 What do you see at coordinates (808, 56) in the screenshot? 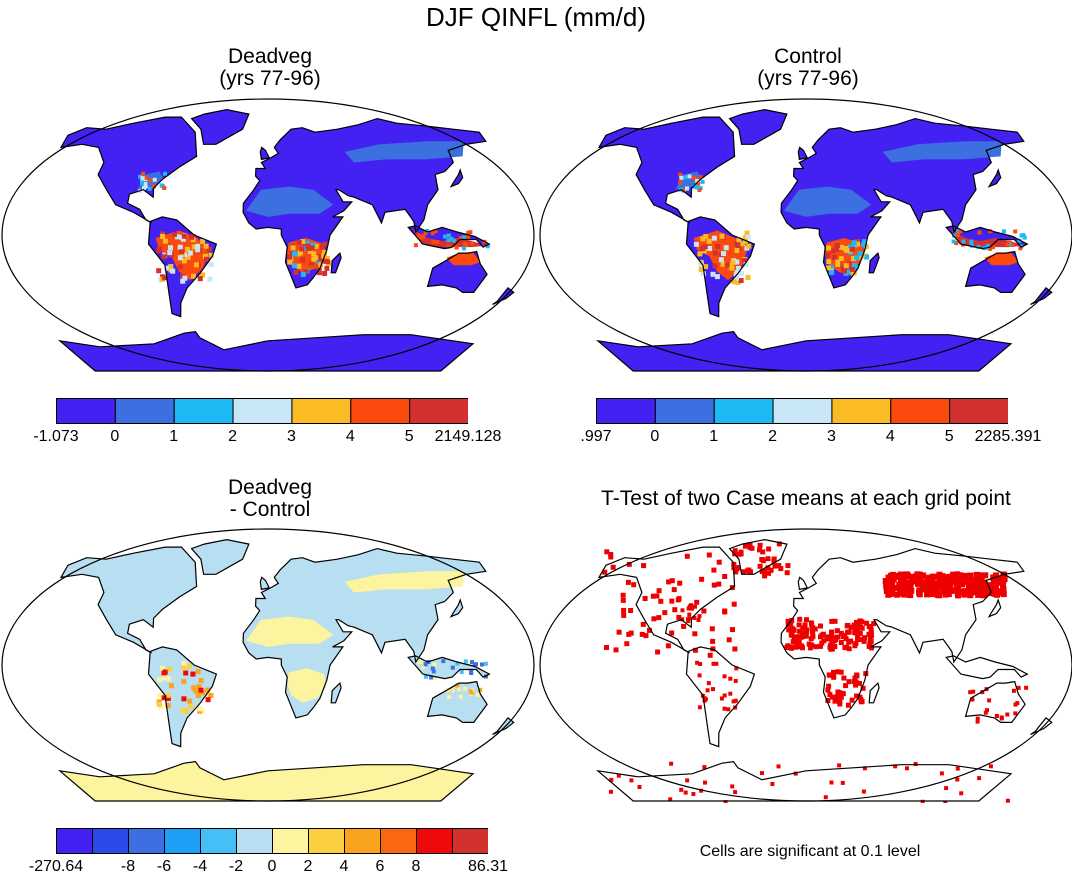
I see `control-title-line1: Control` at bounding box center [808, 56].